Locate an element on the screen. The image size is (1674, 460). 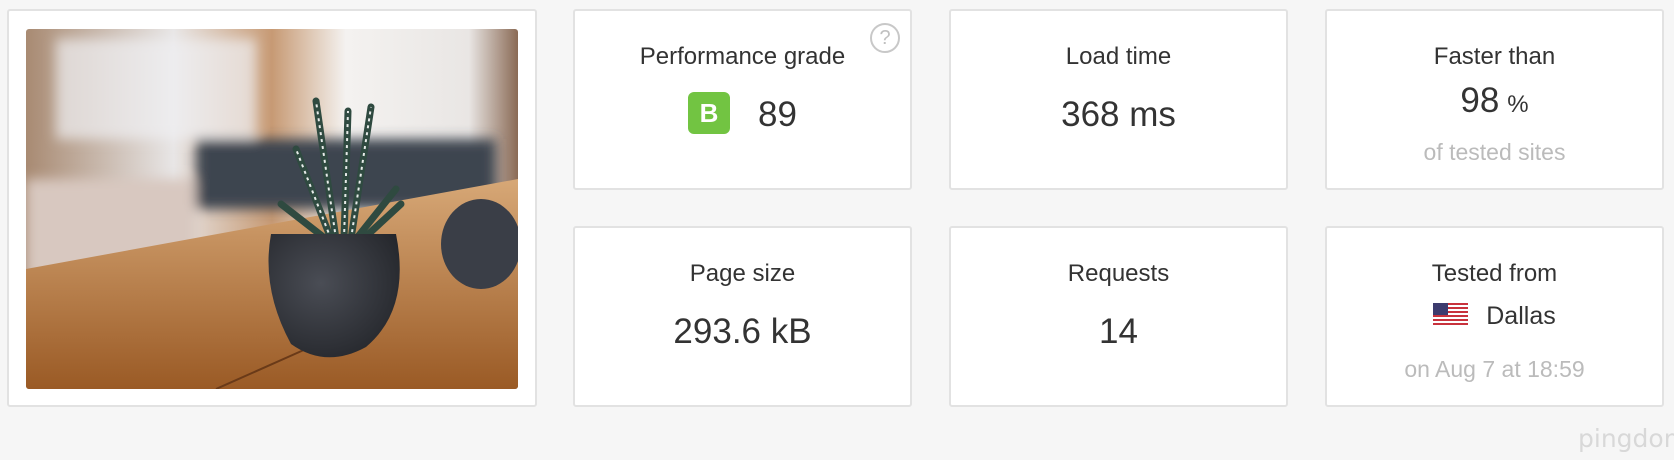
load-time-card: Load time 368 ms is located at coordinates (1118, 99).